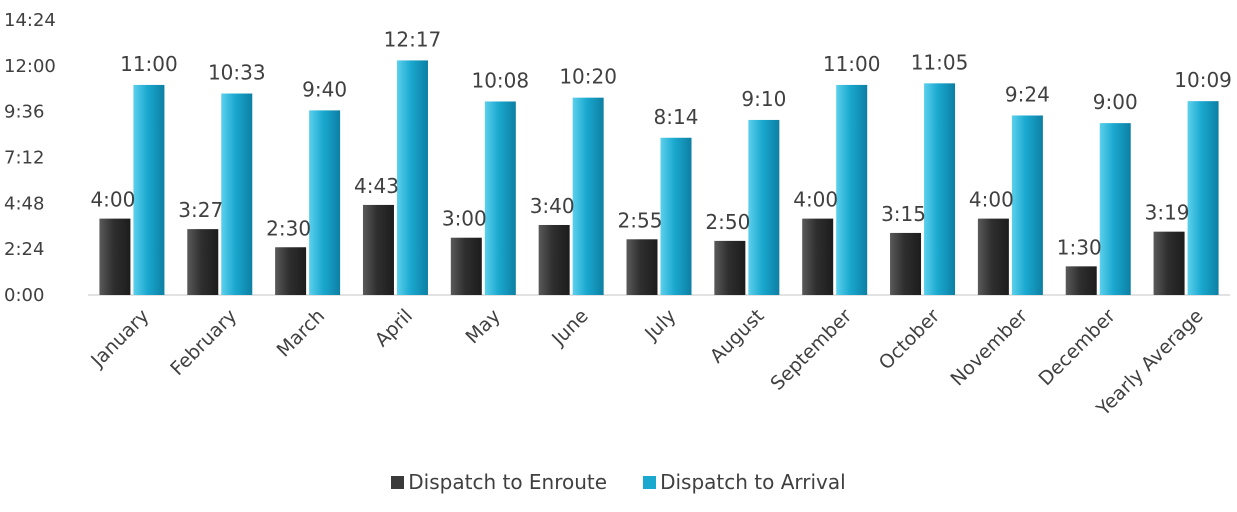 Image resolution: width=1237 pixels, height=512 pixels. What do you see at coordinates (394, 328) in the screenshot?
I see `category-label: April` at bounding box center [394, 328].